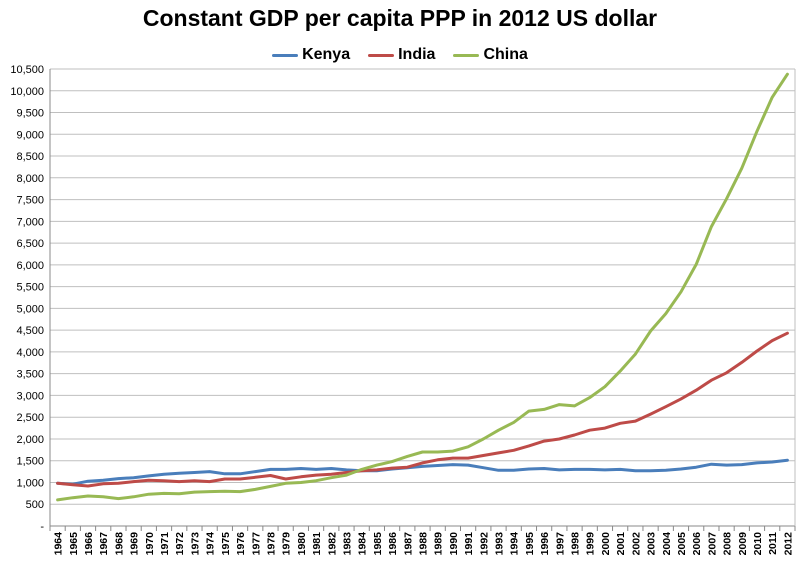 This screenshot has height=580, width=800. I want to click on x-tick-label: 1971, so click(165, 544).